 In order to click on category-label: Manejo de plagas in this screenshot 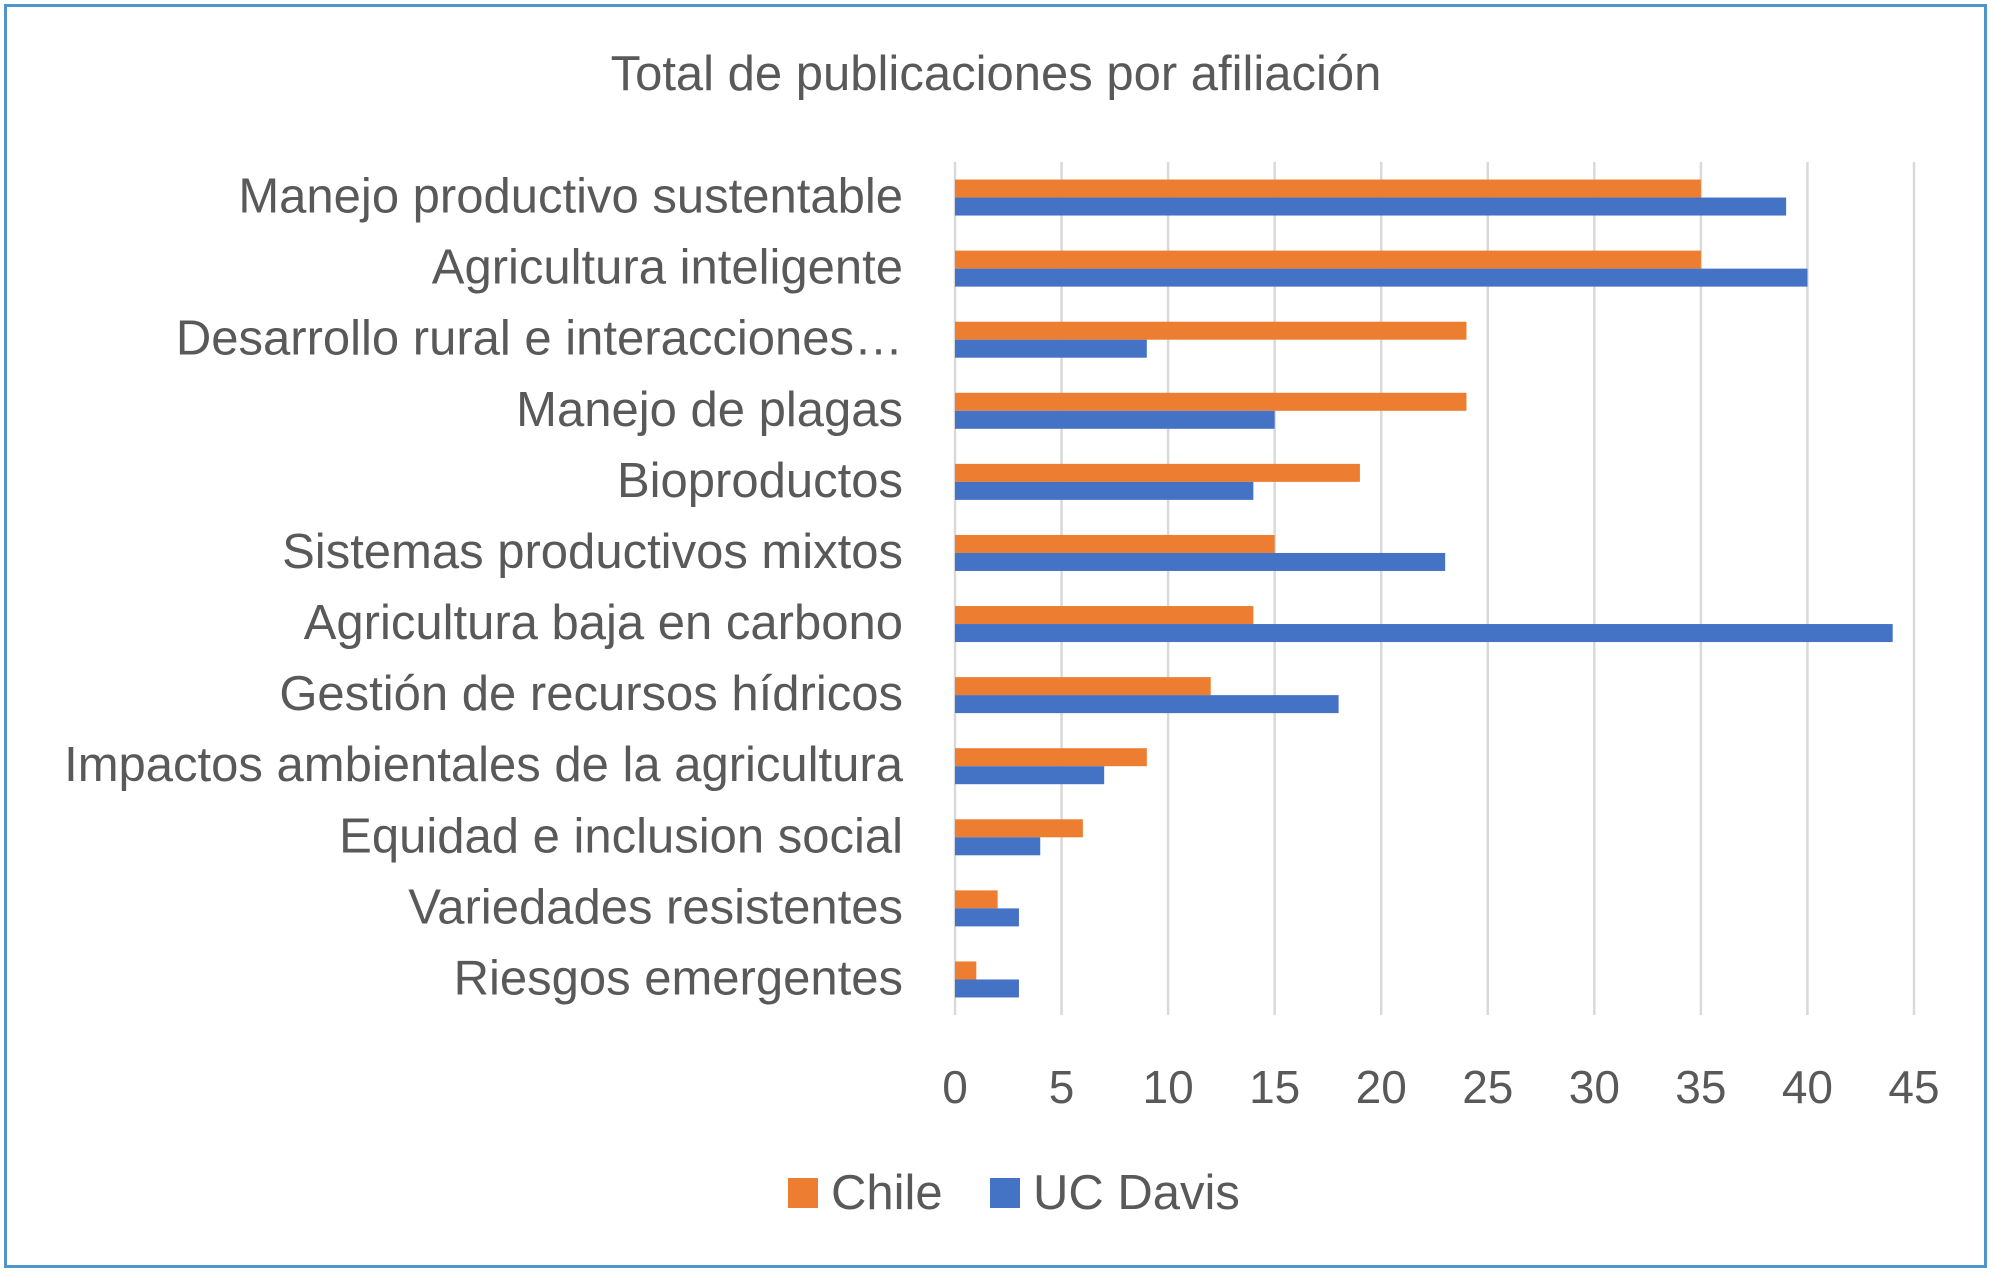, I will do `click(709, 410)`.